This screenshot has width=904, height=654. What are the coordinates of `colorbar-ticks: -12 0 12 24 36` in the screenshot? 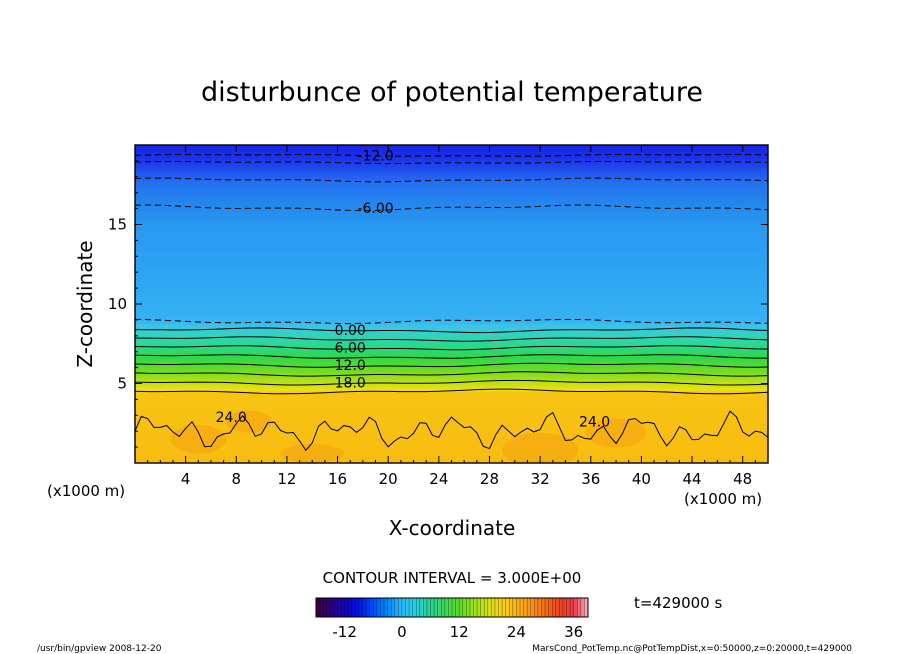 It's located at (457, 632).